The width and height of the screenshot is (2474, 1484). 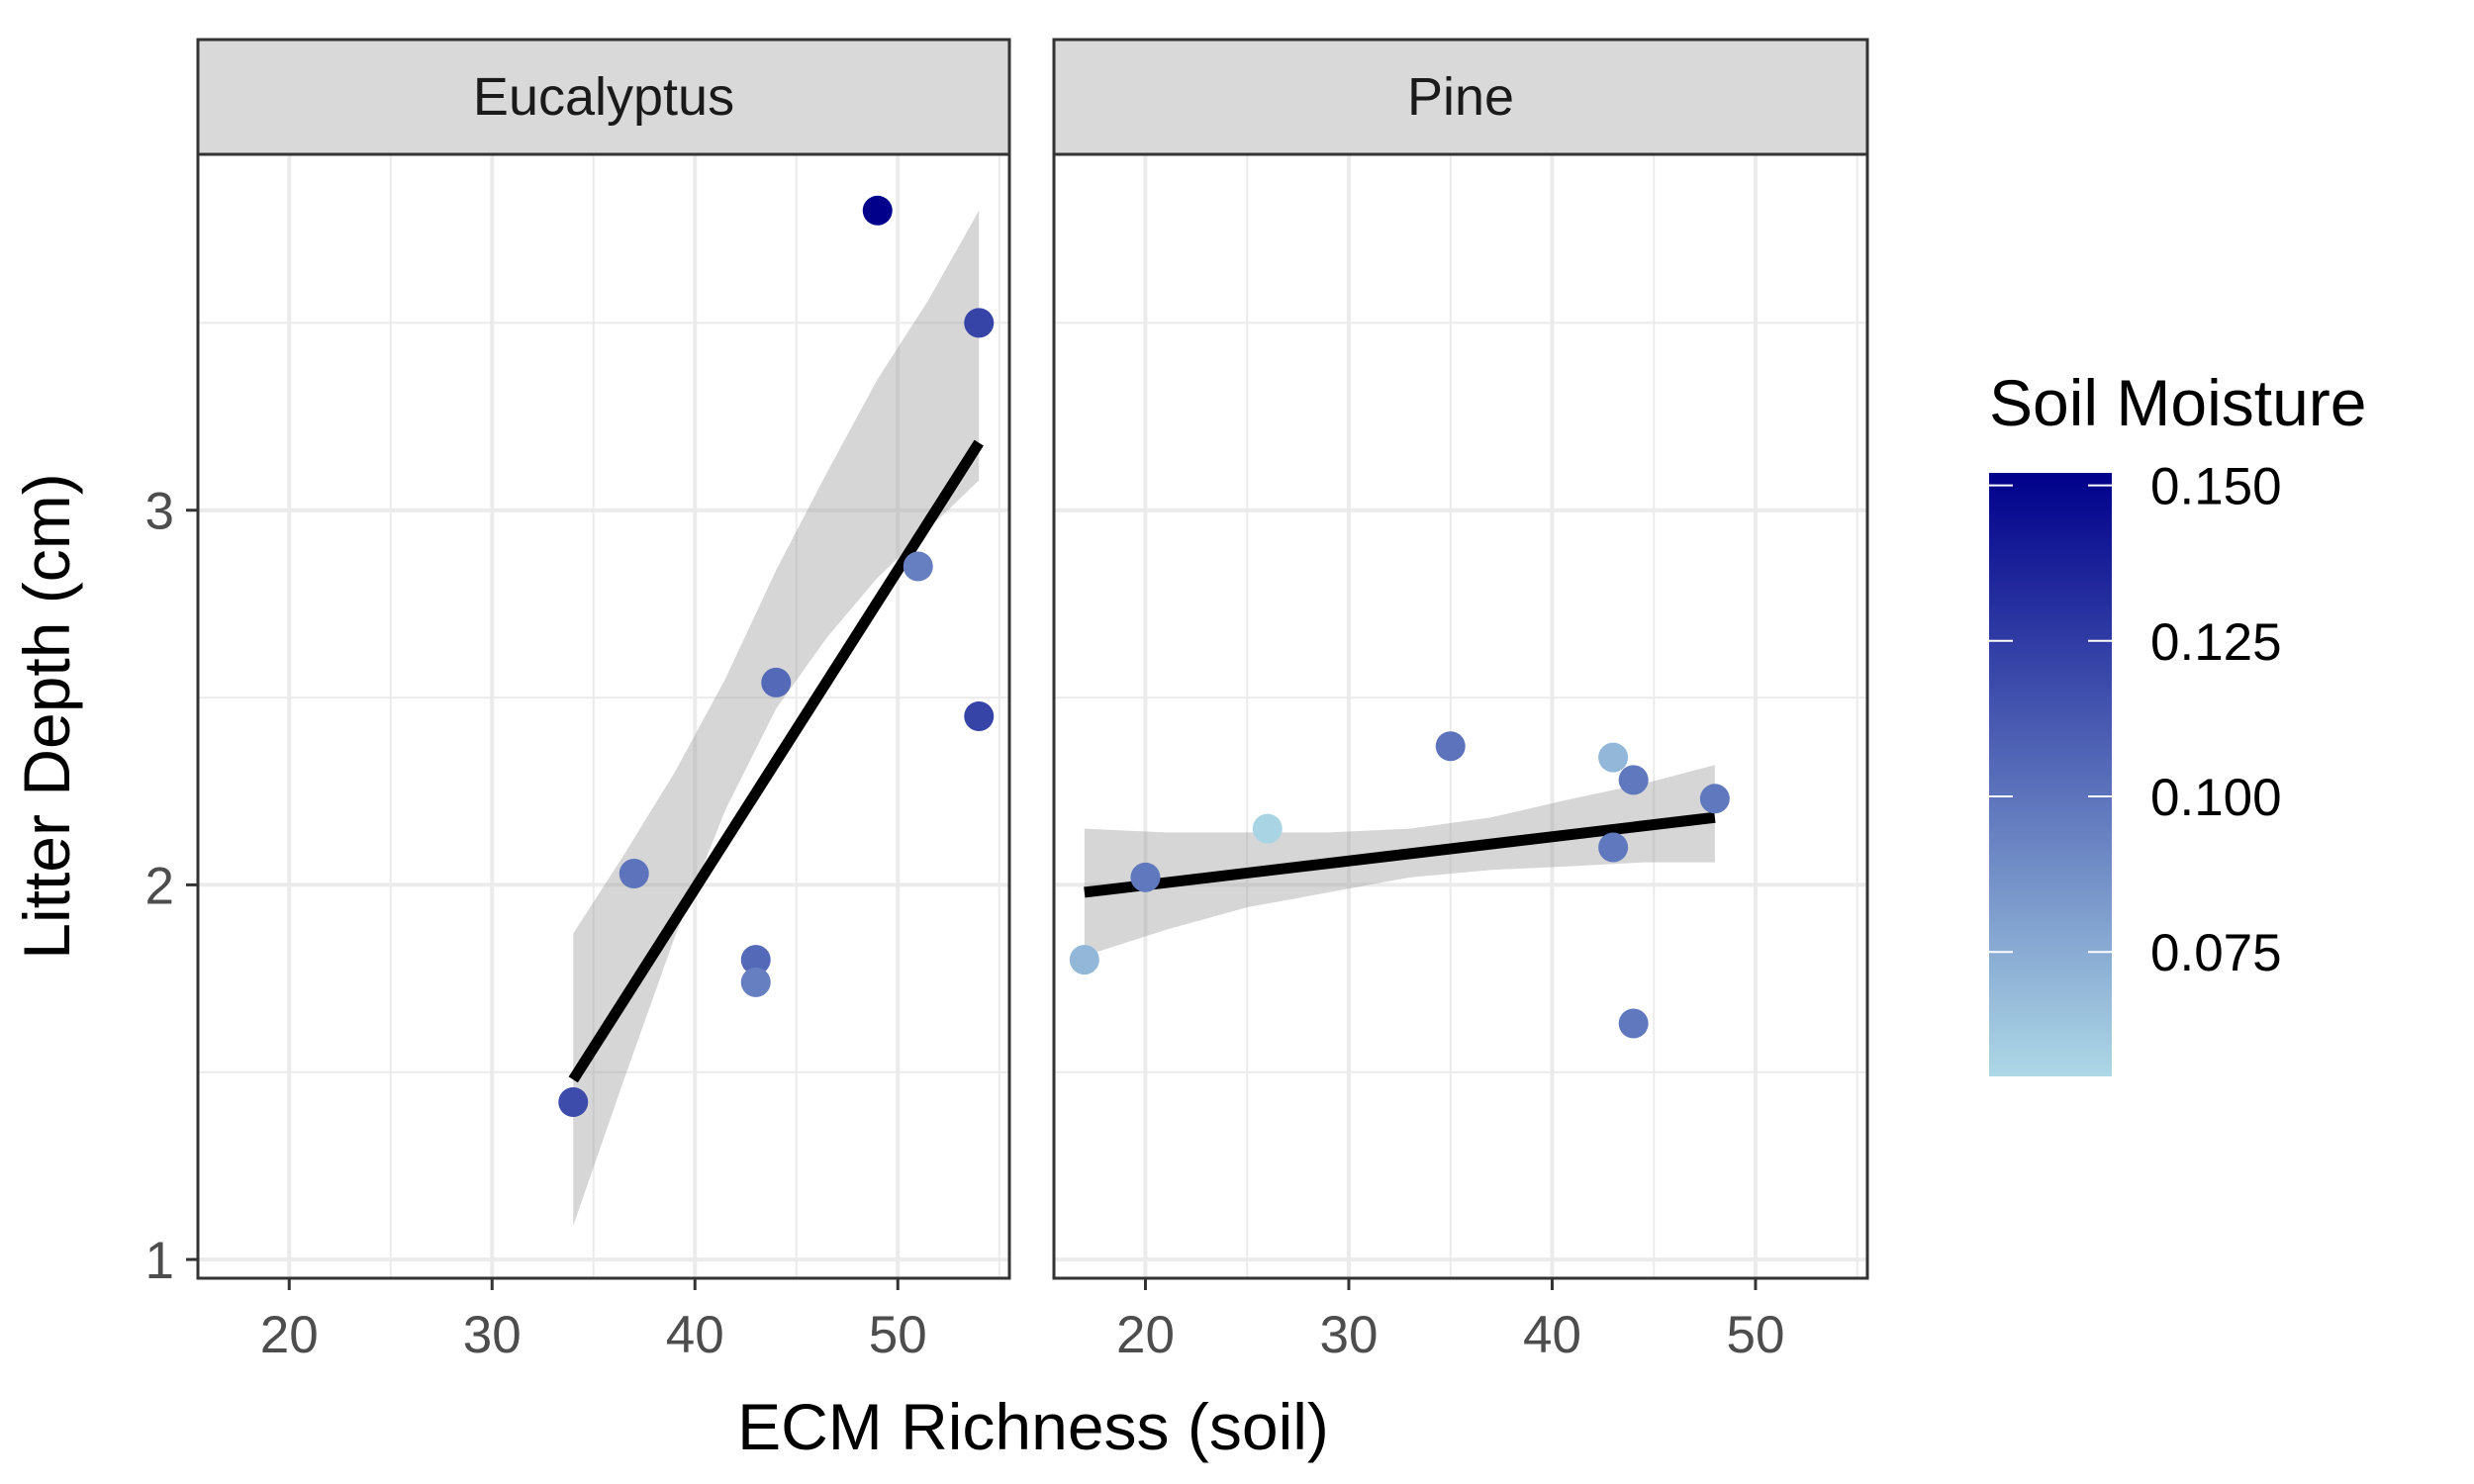 I want to click on strip-eucalyptus, so click(x=604, y=97).